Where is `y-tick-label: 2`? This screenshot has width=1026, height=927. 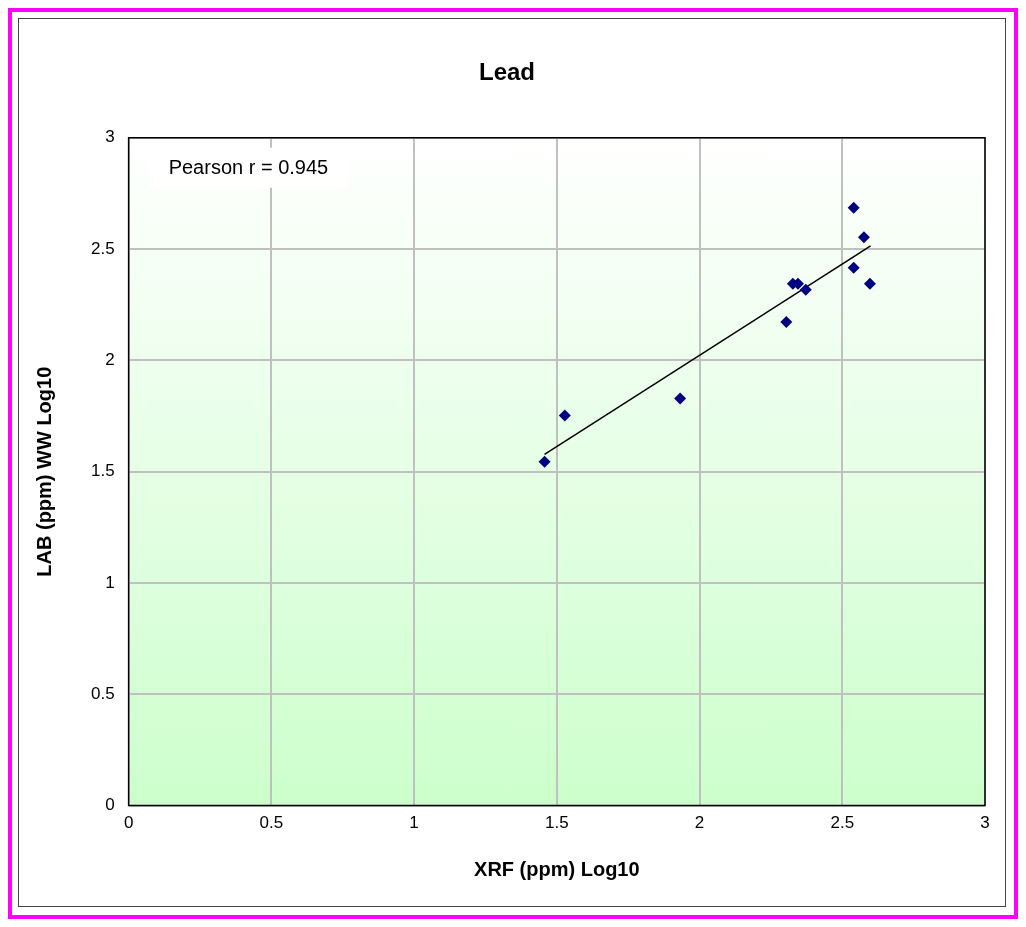 y-tick-label: 2 is located at coordinates (110, 360).